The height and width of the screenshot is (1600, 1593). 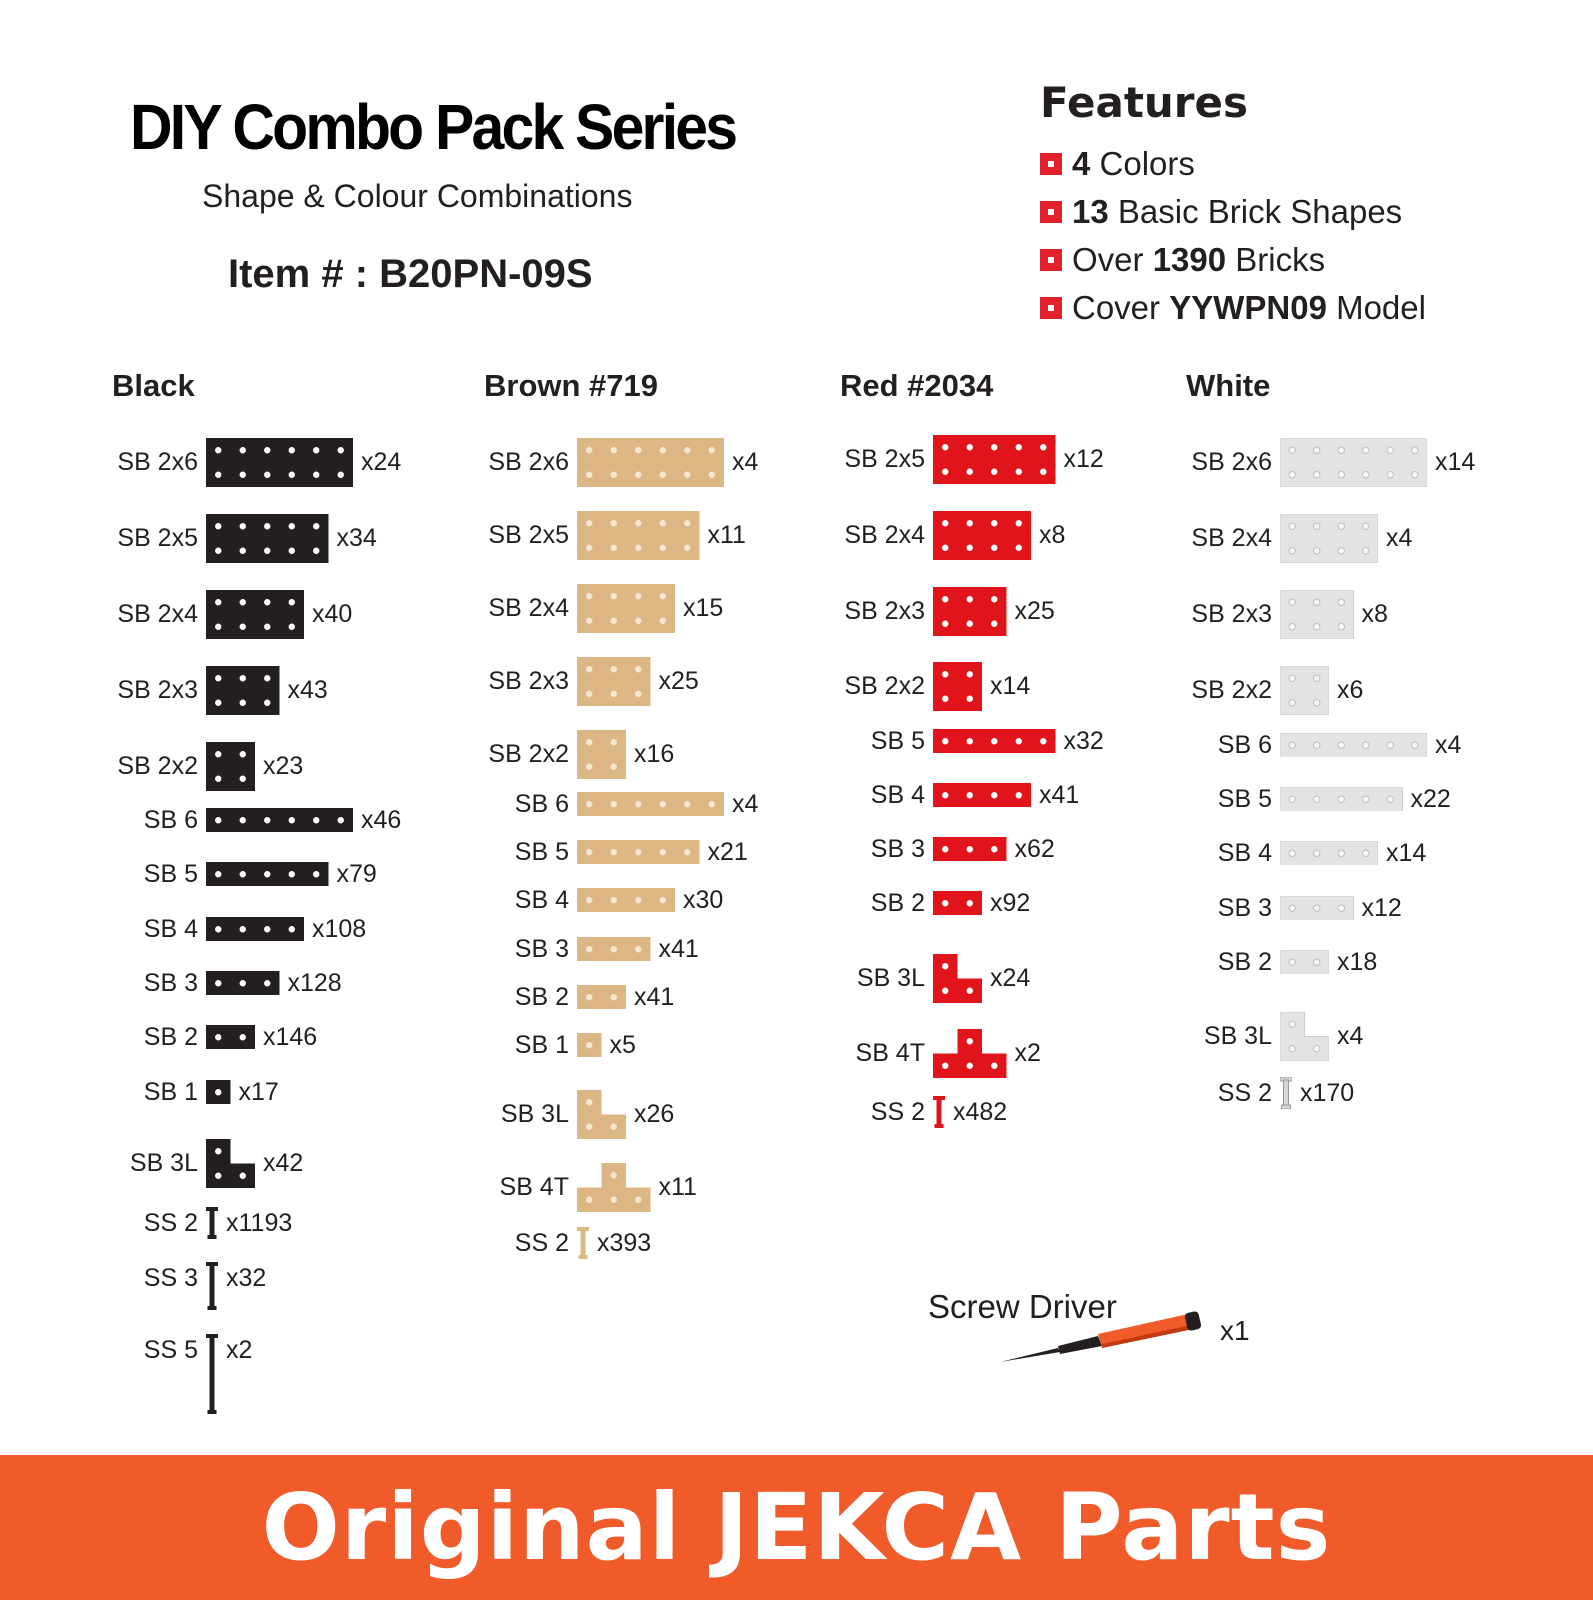 I want to click on part-quantity: x42, so click(x=283, y=1163).